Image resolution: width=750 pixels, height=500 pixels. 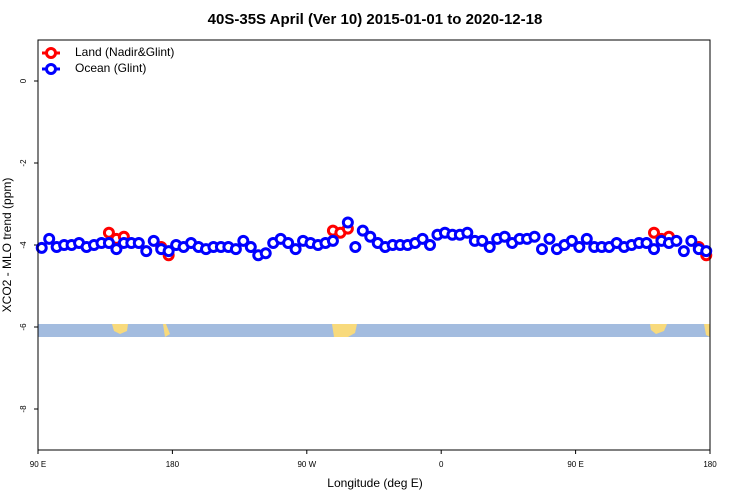 I want to click on legend-label: Ocean (Glint), so click(x=110, y=68).